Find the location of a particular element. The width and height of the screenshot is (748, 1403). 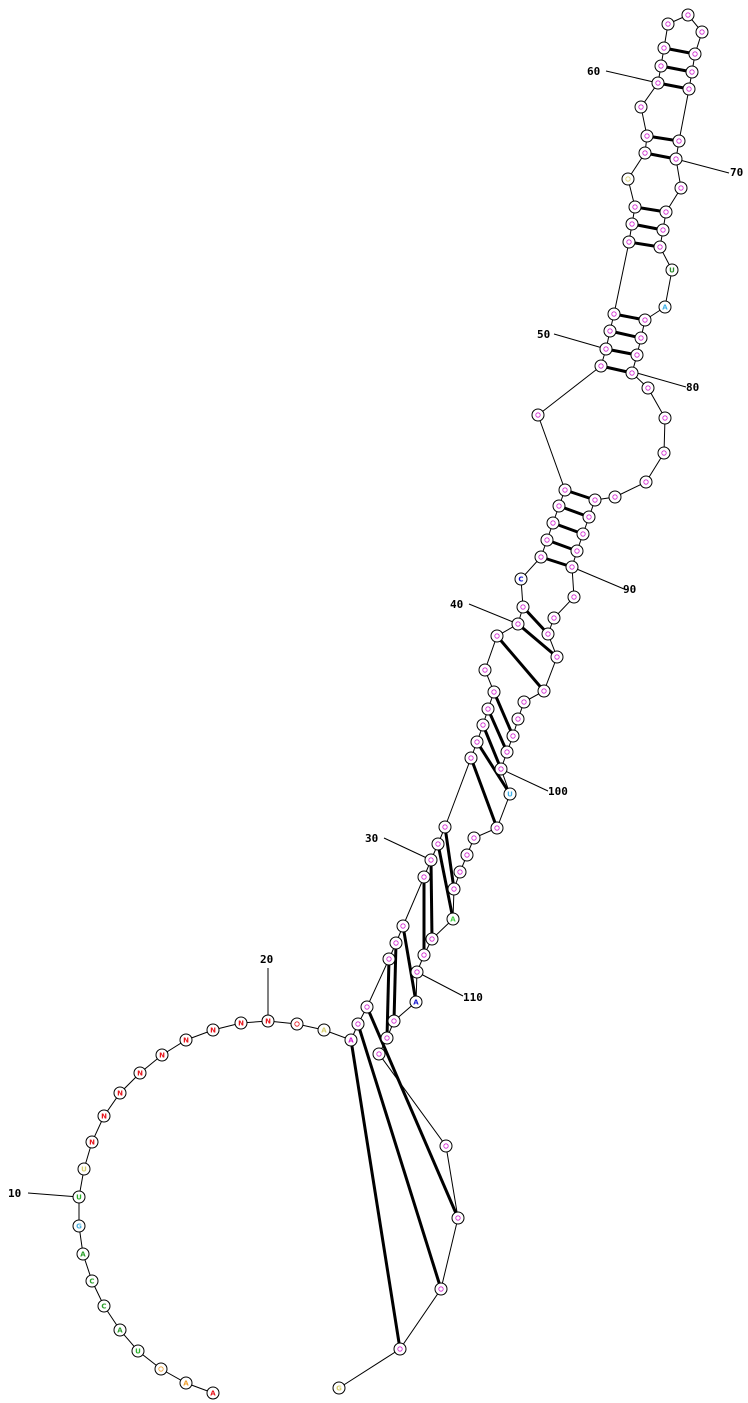

nucleotide-letter: G is located at coordinates (339, 1389).